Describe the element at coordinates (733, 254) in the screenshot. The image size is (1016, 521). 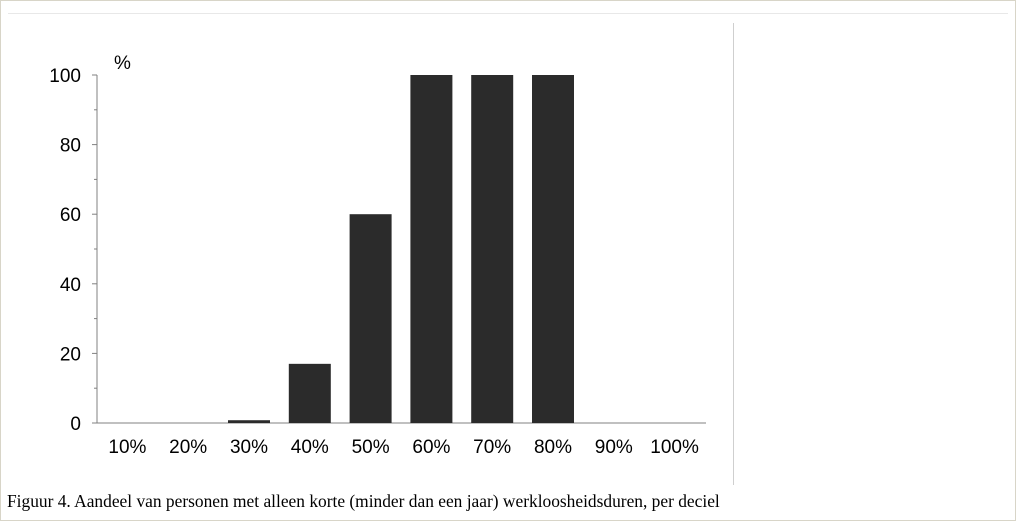
I see `column-divider` at that location.